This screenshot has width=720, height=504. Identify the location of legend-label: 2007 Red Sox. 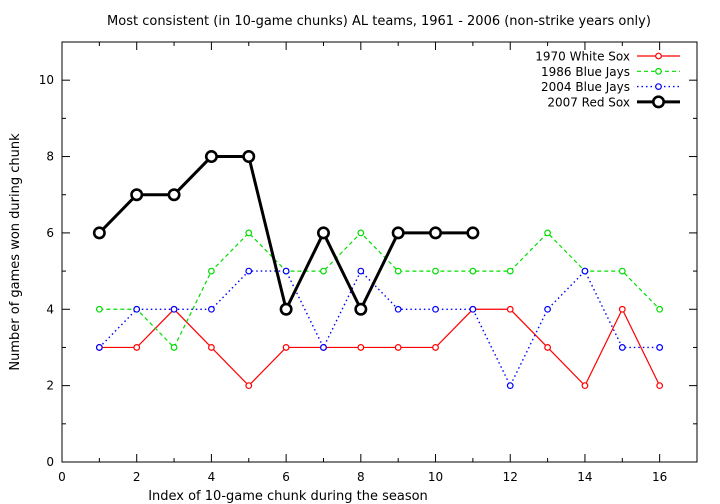
(588, 102).